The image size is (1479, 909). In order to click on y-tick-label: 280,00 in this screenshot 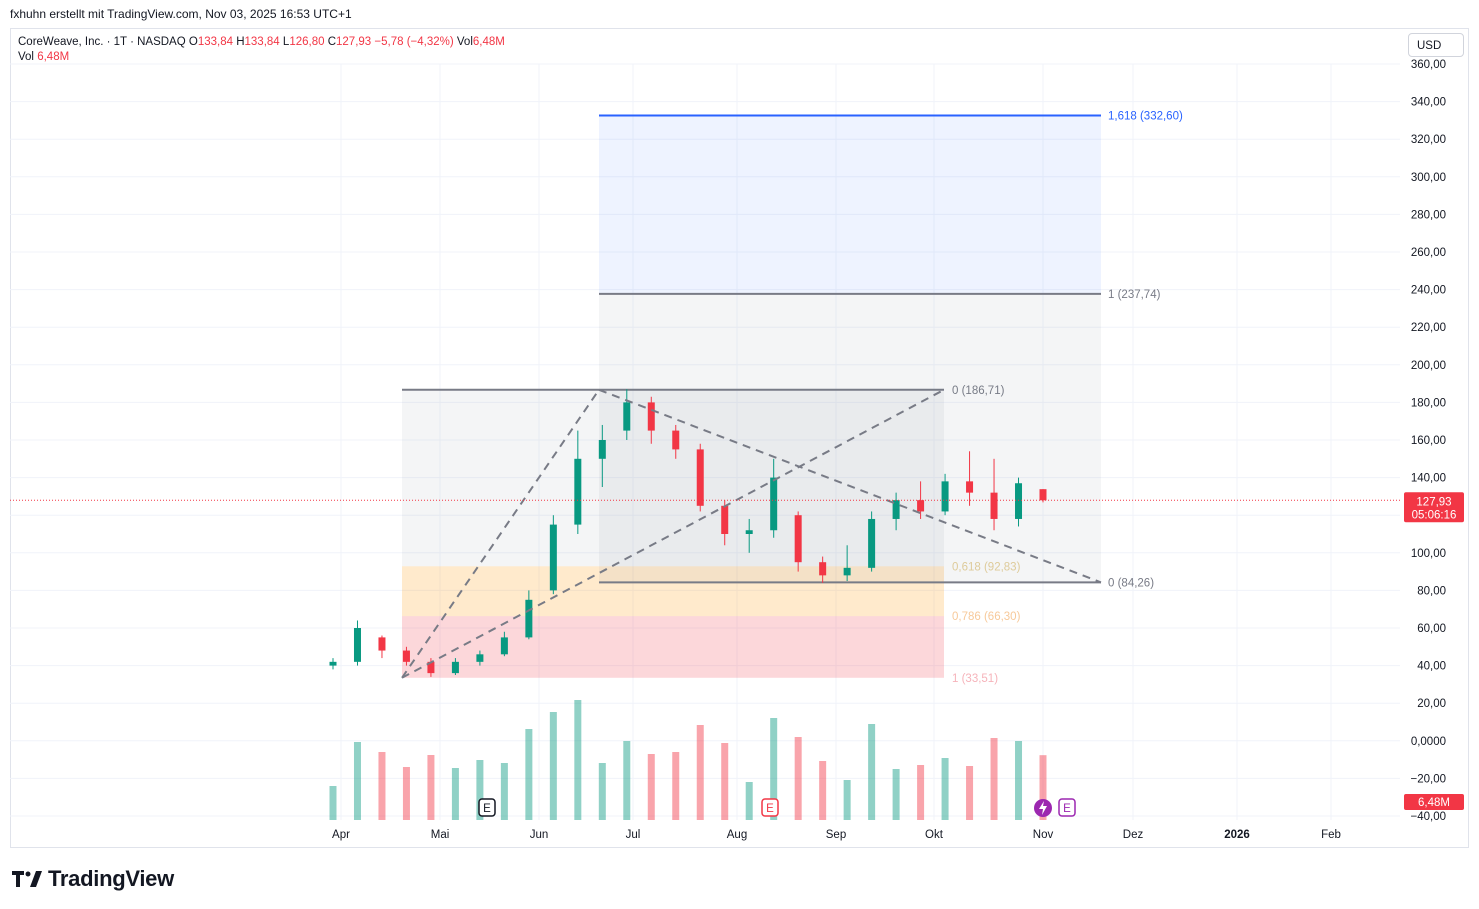, I will do `click(1428, 215)`.